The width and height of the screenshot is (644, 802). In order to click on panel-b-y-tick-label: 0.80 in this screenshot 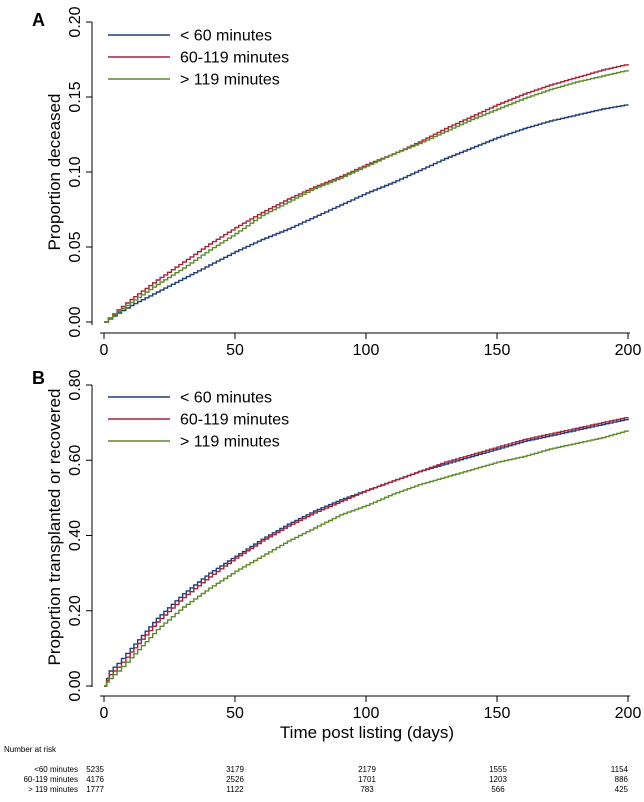, I will do `click(75, 384)`.